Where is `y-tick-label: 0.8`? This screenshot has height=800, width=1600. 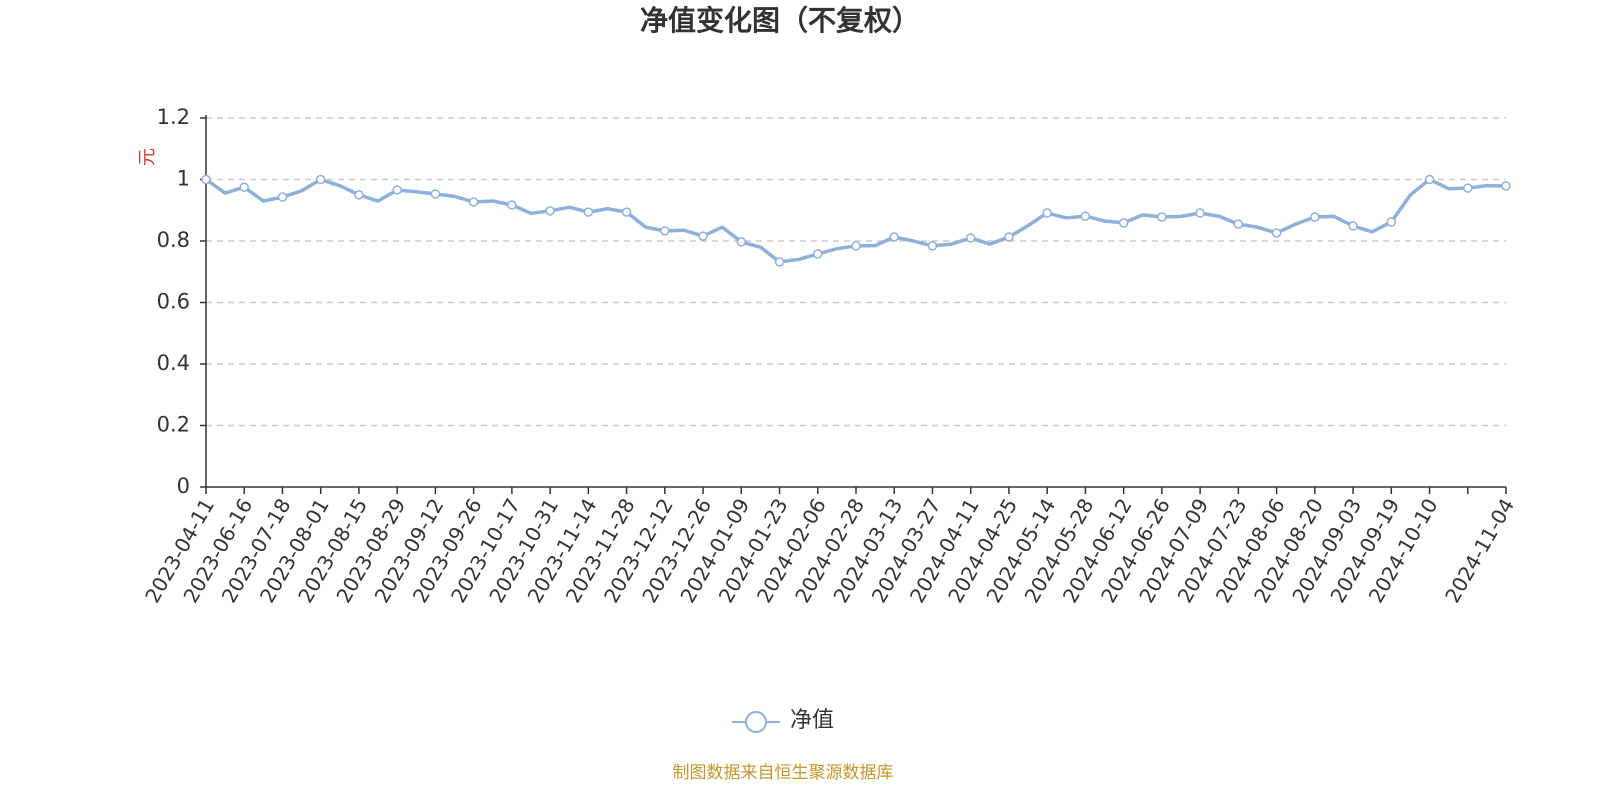 y-tick-label: 0.8 is located at coordinates (173, 240).